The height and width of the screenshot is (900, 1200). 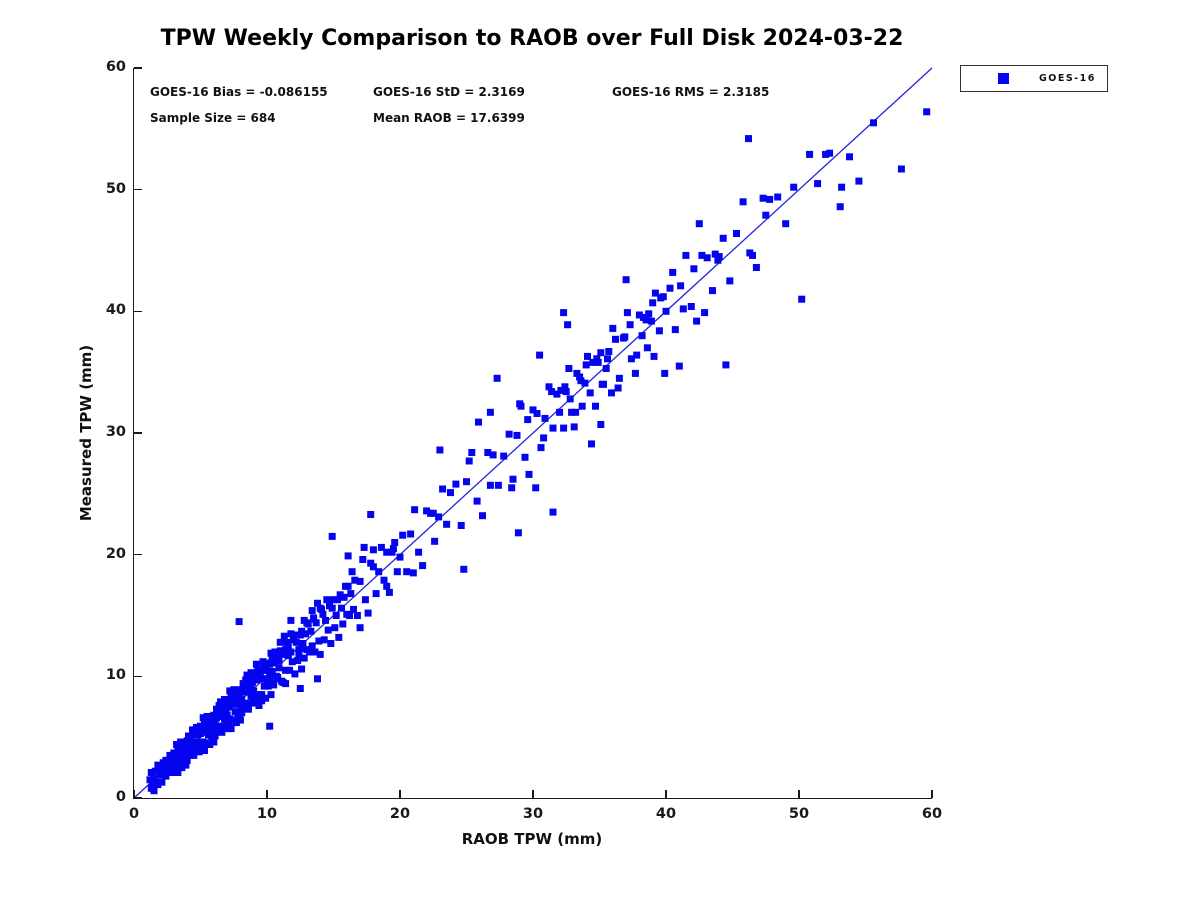 I want to click on y-tick-label: 60, so click(x=115, y=67).